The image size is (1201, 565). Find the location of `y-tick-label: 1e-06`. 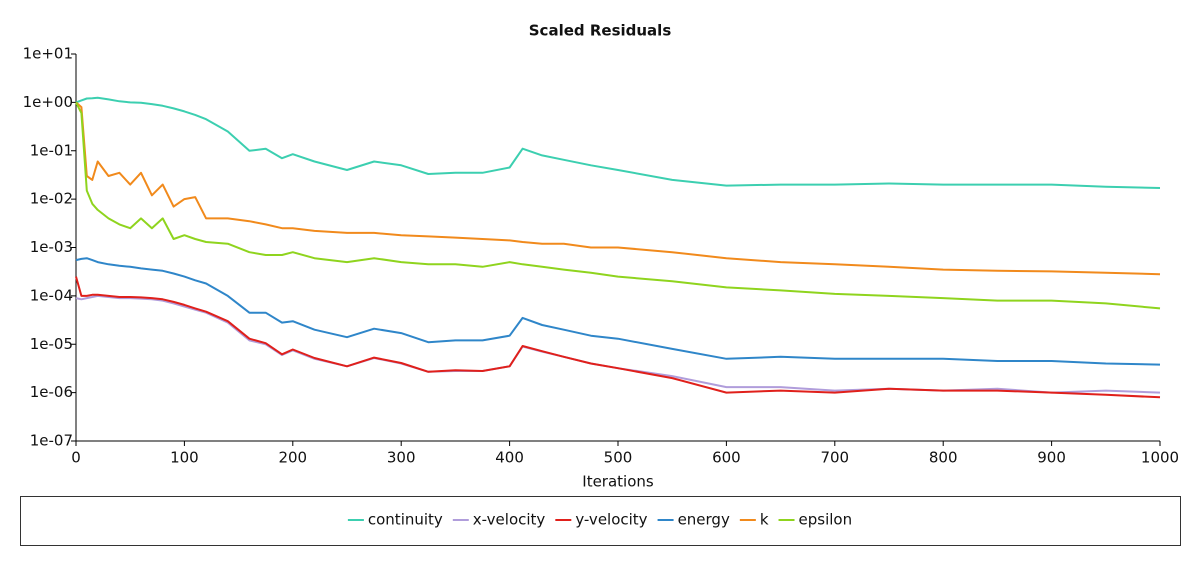

y-tick-label: 1e-06 is located at coordinates (51, 392).